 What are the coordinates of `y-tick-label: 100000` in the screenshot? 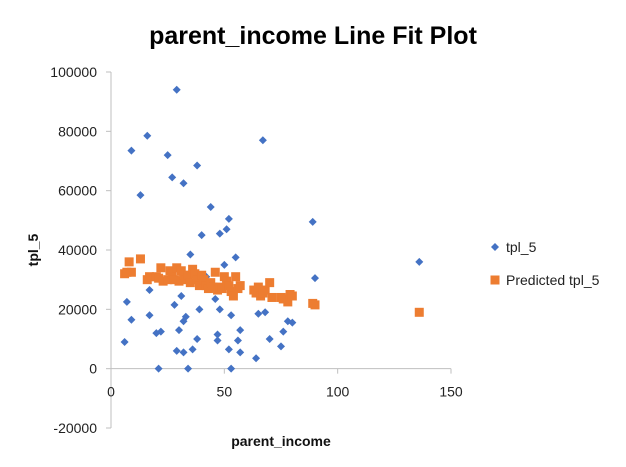 It's located at (73, 72).